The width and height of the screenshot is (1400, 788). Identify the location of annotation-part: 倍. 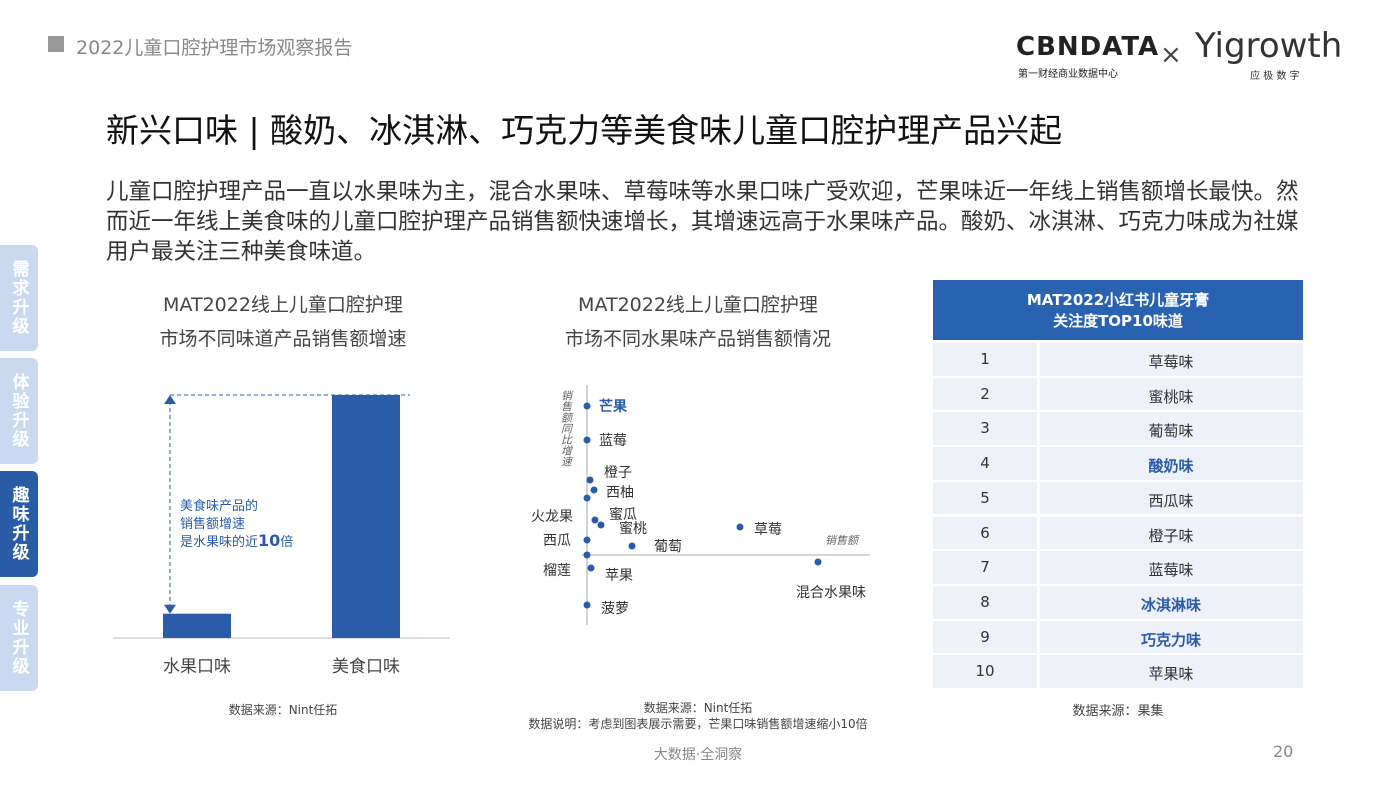
(286, 542).